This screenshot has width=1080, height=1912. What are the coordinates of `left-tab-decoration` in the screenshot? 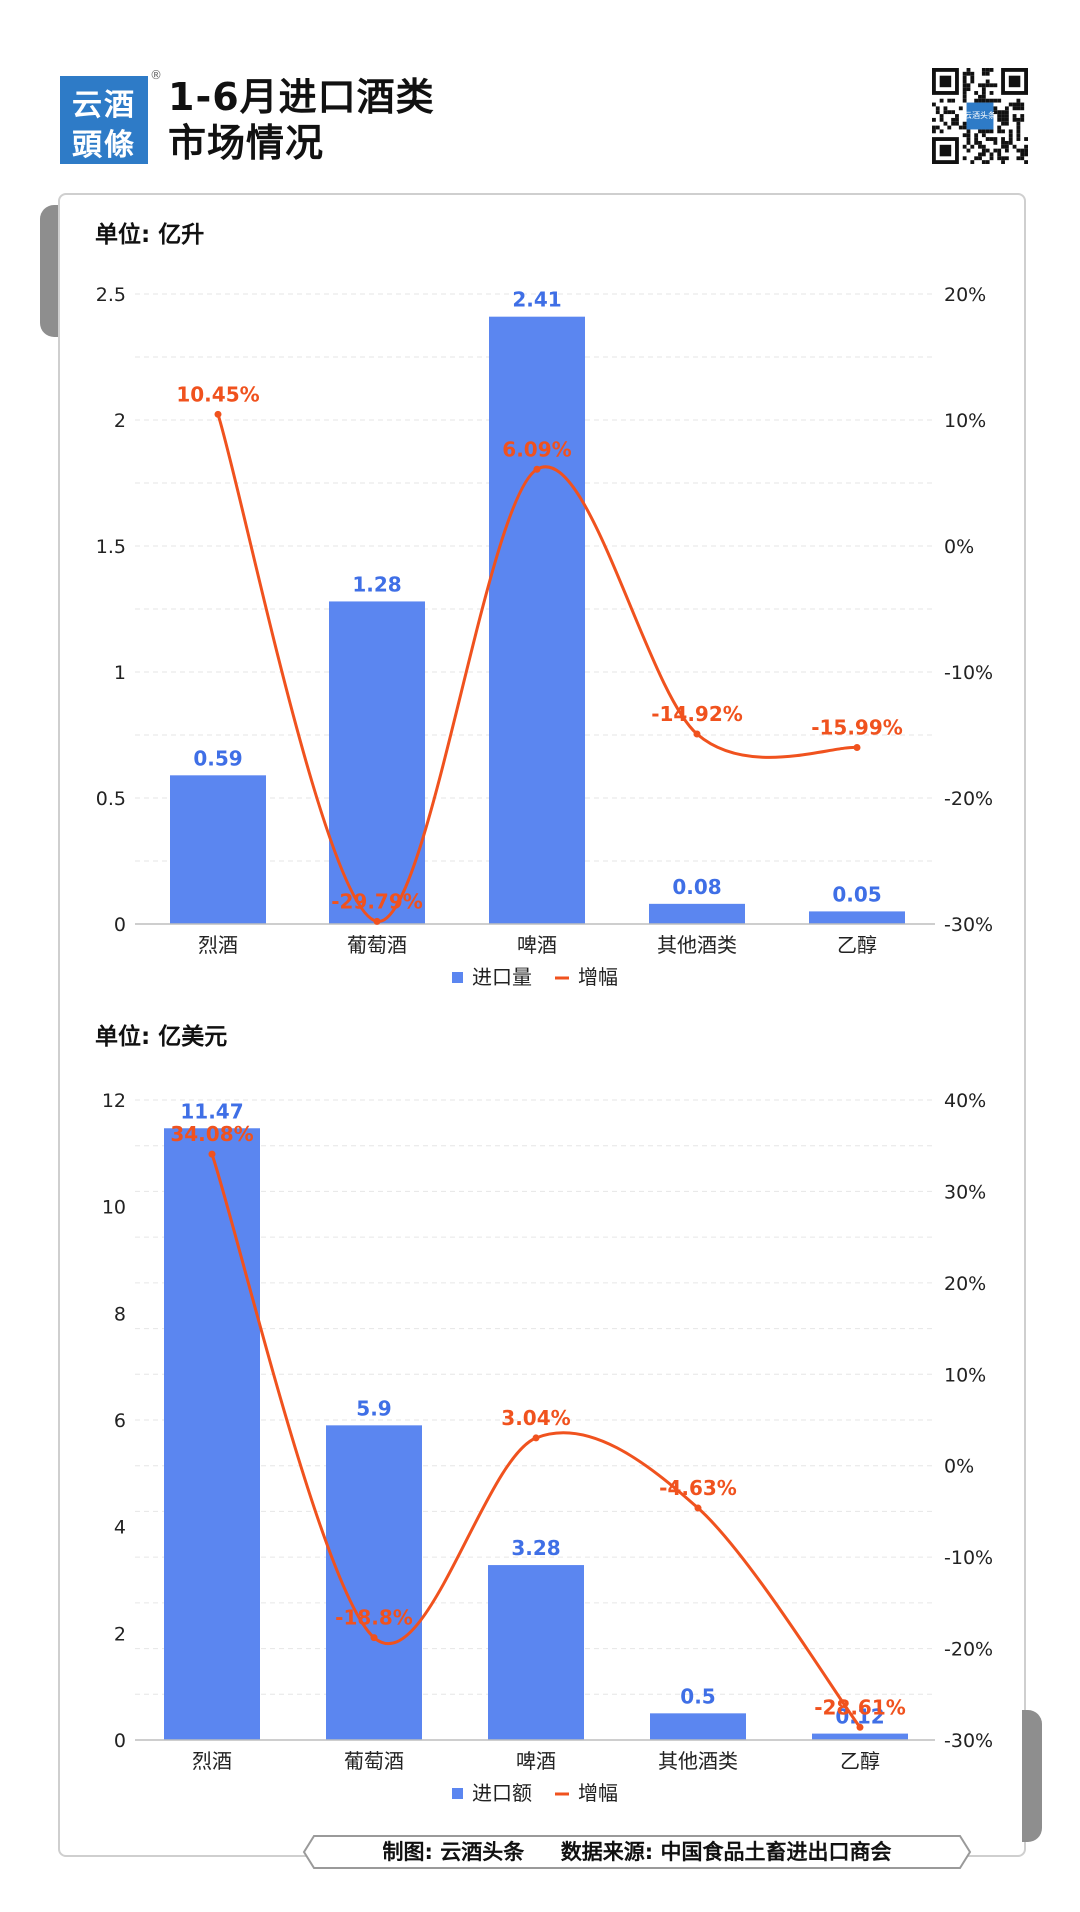 It's located at (50, 271).